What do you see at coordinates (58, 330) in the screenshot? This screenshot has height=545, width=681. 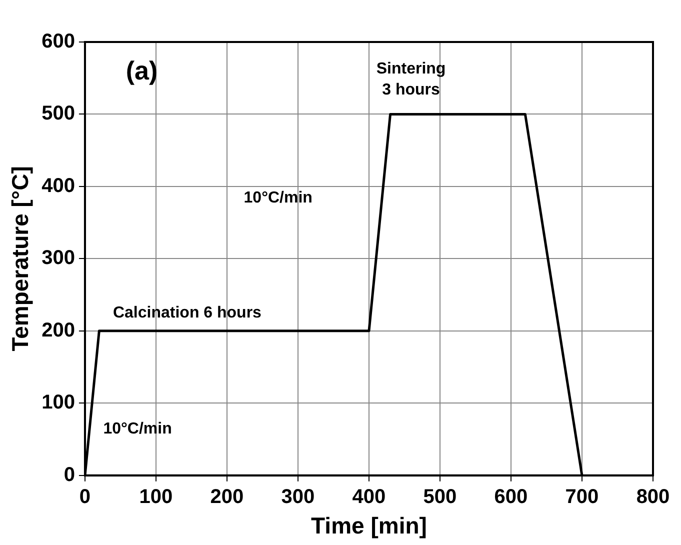 I see `y-tick-label: 200` at bounding box center [58, 330].